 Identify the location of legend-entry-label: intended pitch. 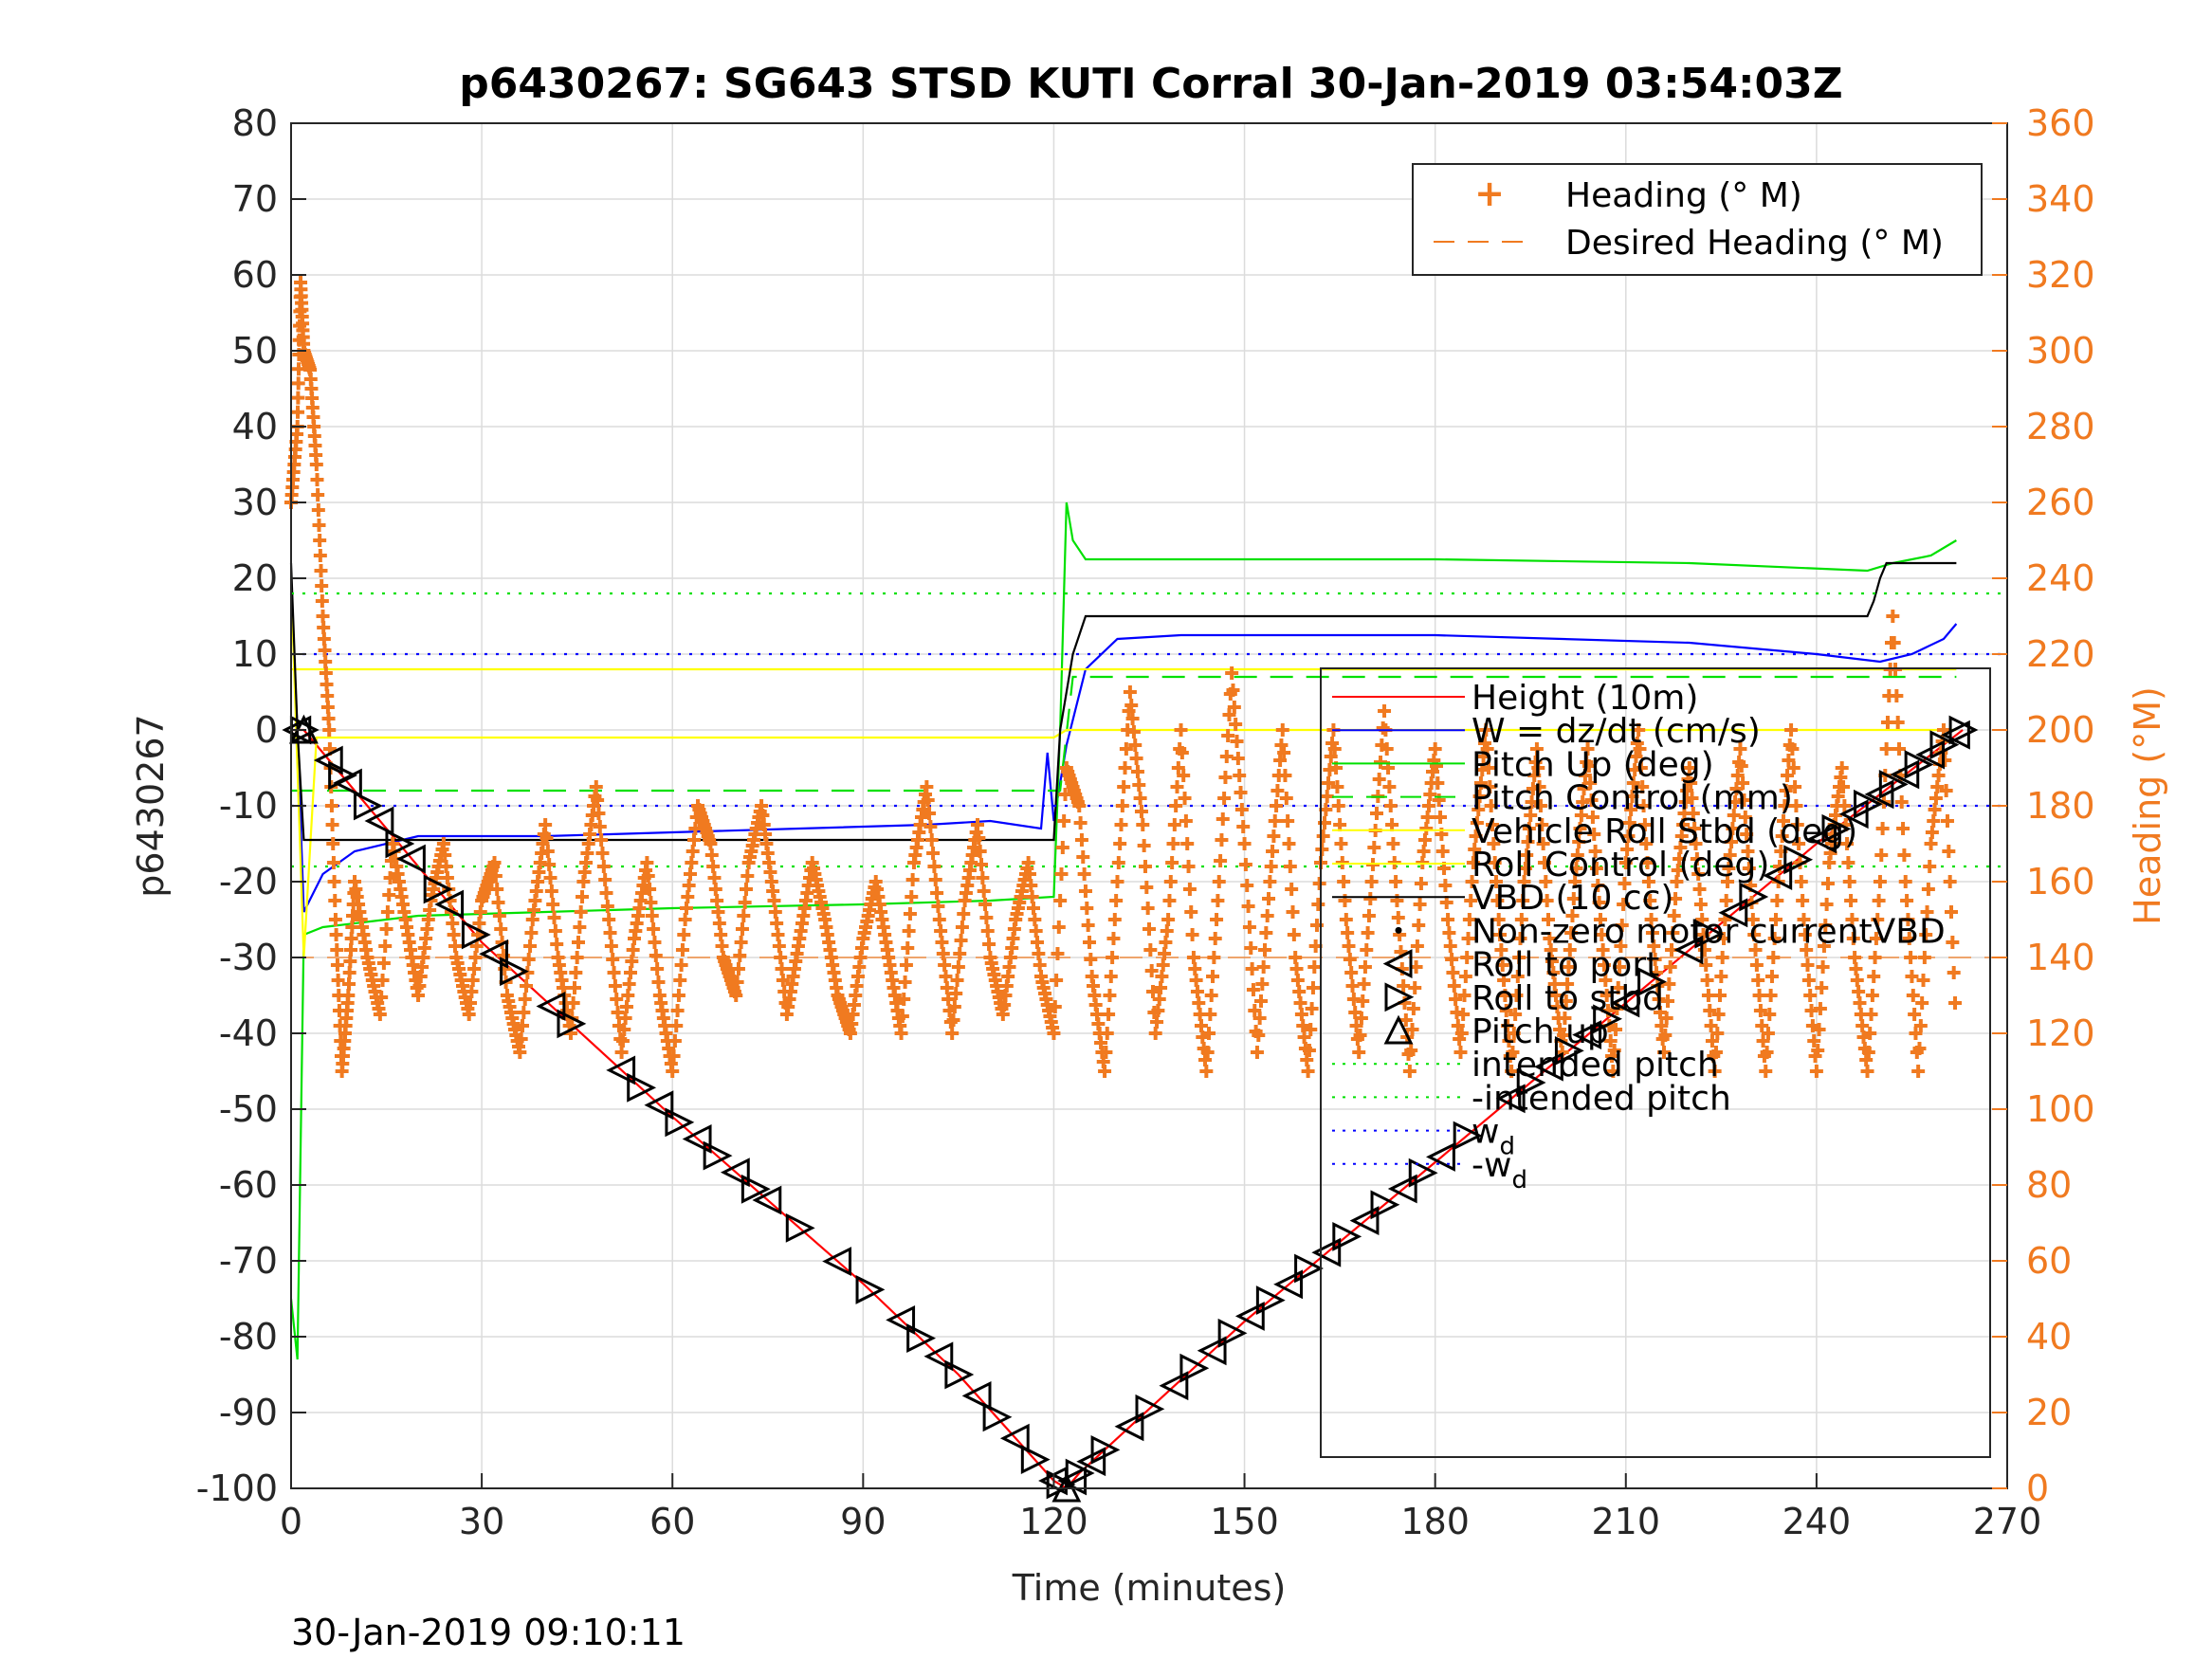
(1595, 1065).